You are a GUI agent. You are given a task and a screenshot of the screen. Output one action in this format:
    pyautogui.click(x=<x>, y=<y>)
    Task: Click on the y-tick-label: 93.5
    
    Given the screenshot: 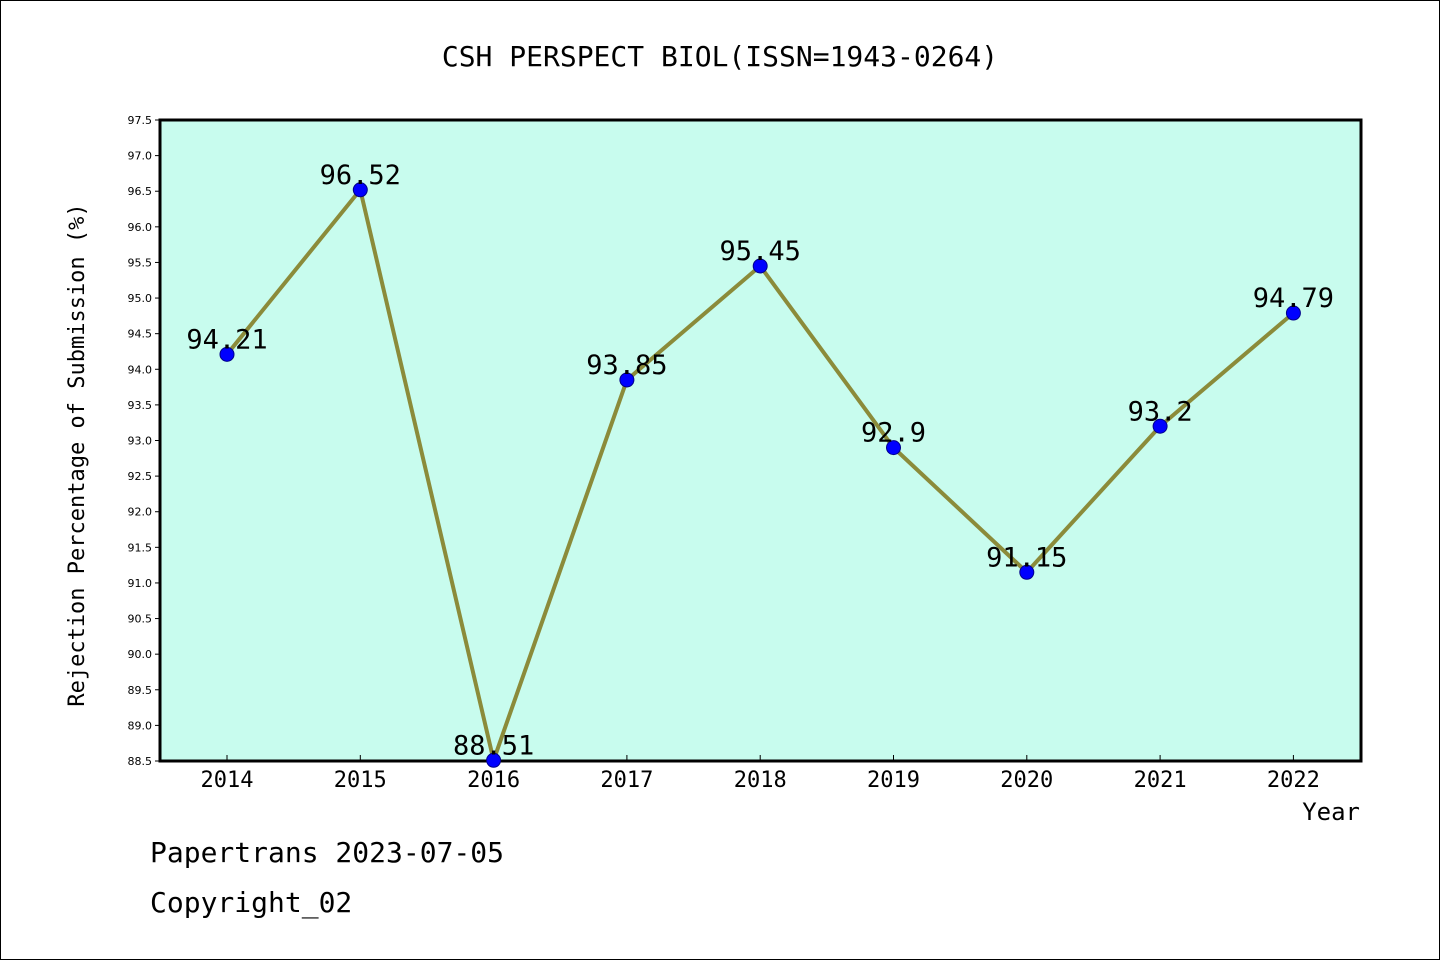 What is the action you would take?
    pyautogui.click(x=140, y=405)
    